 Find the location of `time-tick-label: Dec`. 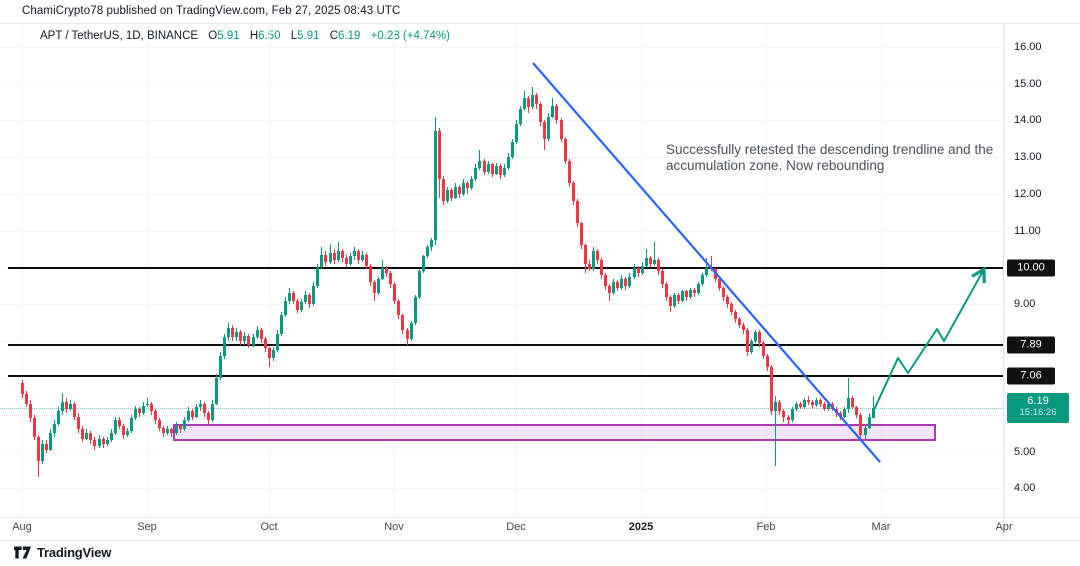

time-tick-label: Dec is located at coordinates (516, 527).